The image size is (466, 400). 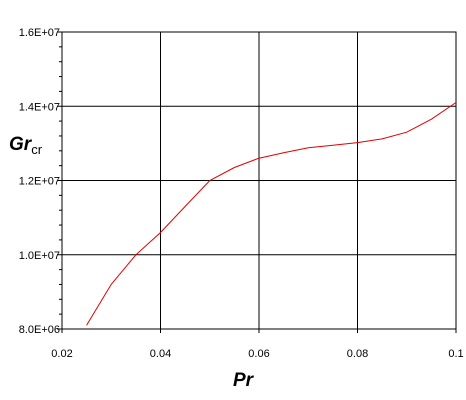 What do you see at coordinates (244, 380) in the screenshot?
I see `x-axis-title: Pr` at bounding box center [244, 380].